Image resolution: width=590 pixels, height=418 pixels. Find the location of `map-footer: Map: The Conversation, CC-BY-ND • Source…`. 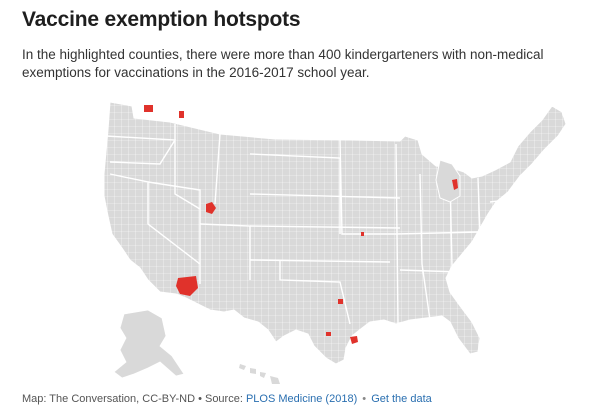

map-footer: Map: The Conversation, CC-BY-ND • Source… is located at coordinates (227, 399).